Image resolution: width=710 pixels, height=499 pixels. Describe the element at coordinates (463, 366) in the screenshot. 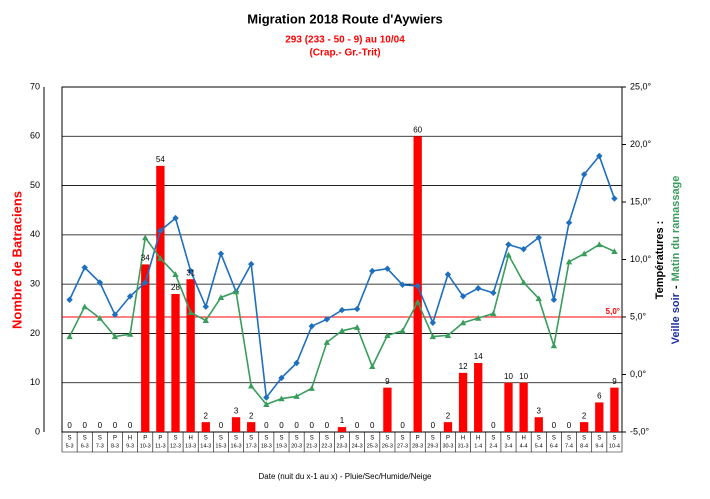

I see `value-label: 12` at that location.